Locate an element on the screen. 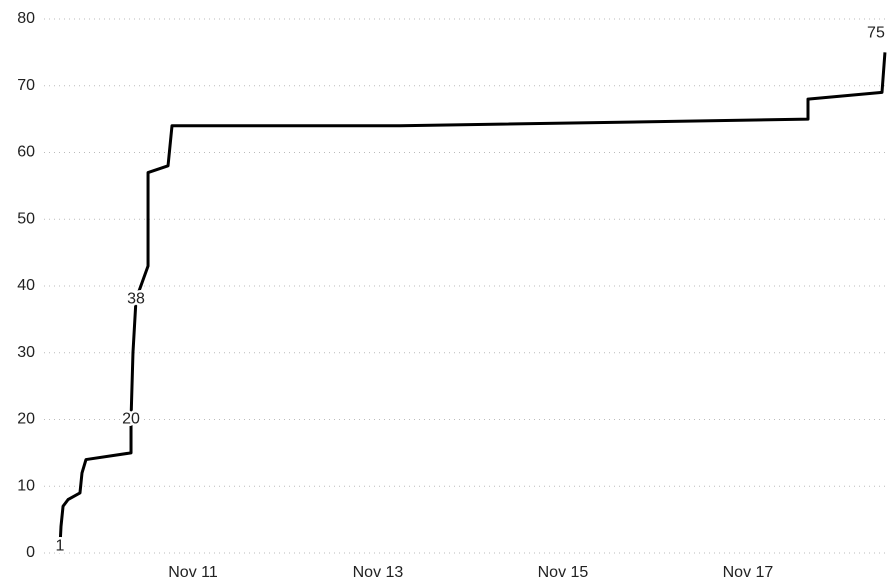 This screenshot has width=888, height=583. y-tick-label: 10 is located at coordinates (26, 485).